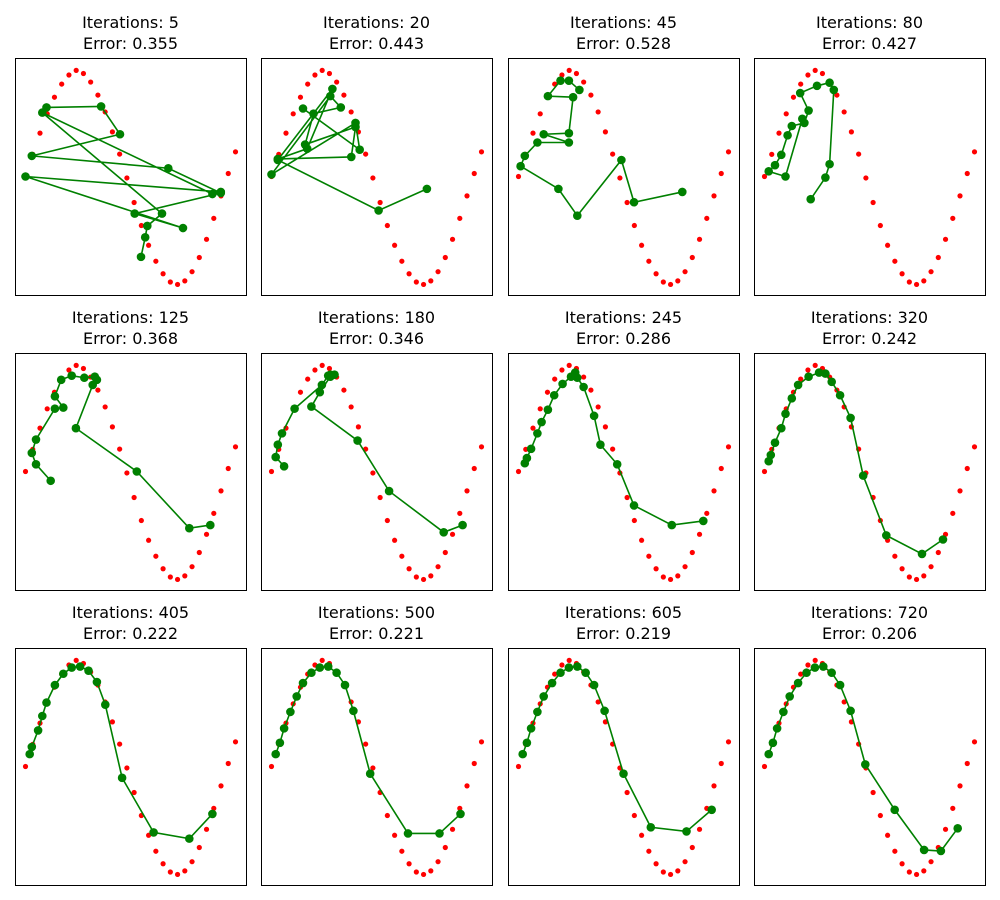  Describe the element at coordinates (130, 43) in the screenshot. I see `panel-title-error: Error: 0.355` at that location.